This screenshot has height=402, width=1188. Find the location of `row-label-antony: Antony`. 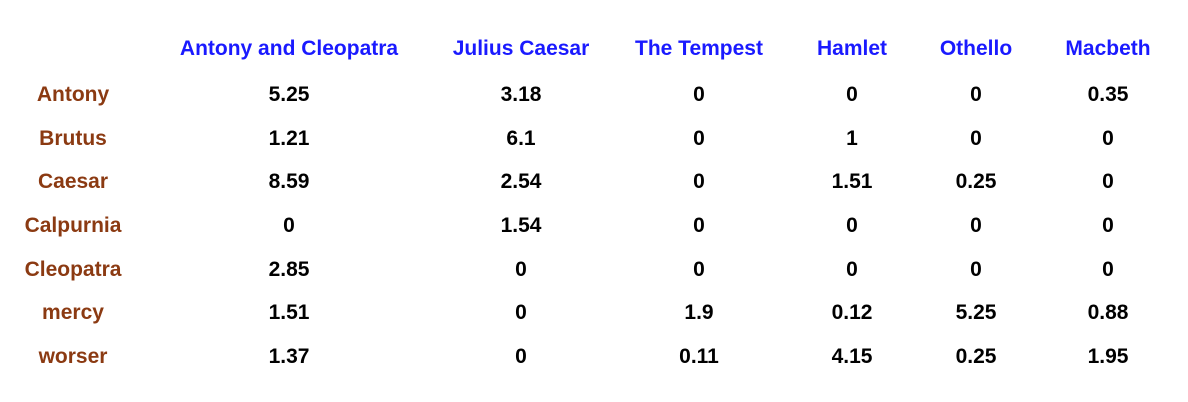

row-label-antony: Antony is located at coordinates (73, 94).